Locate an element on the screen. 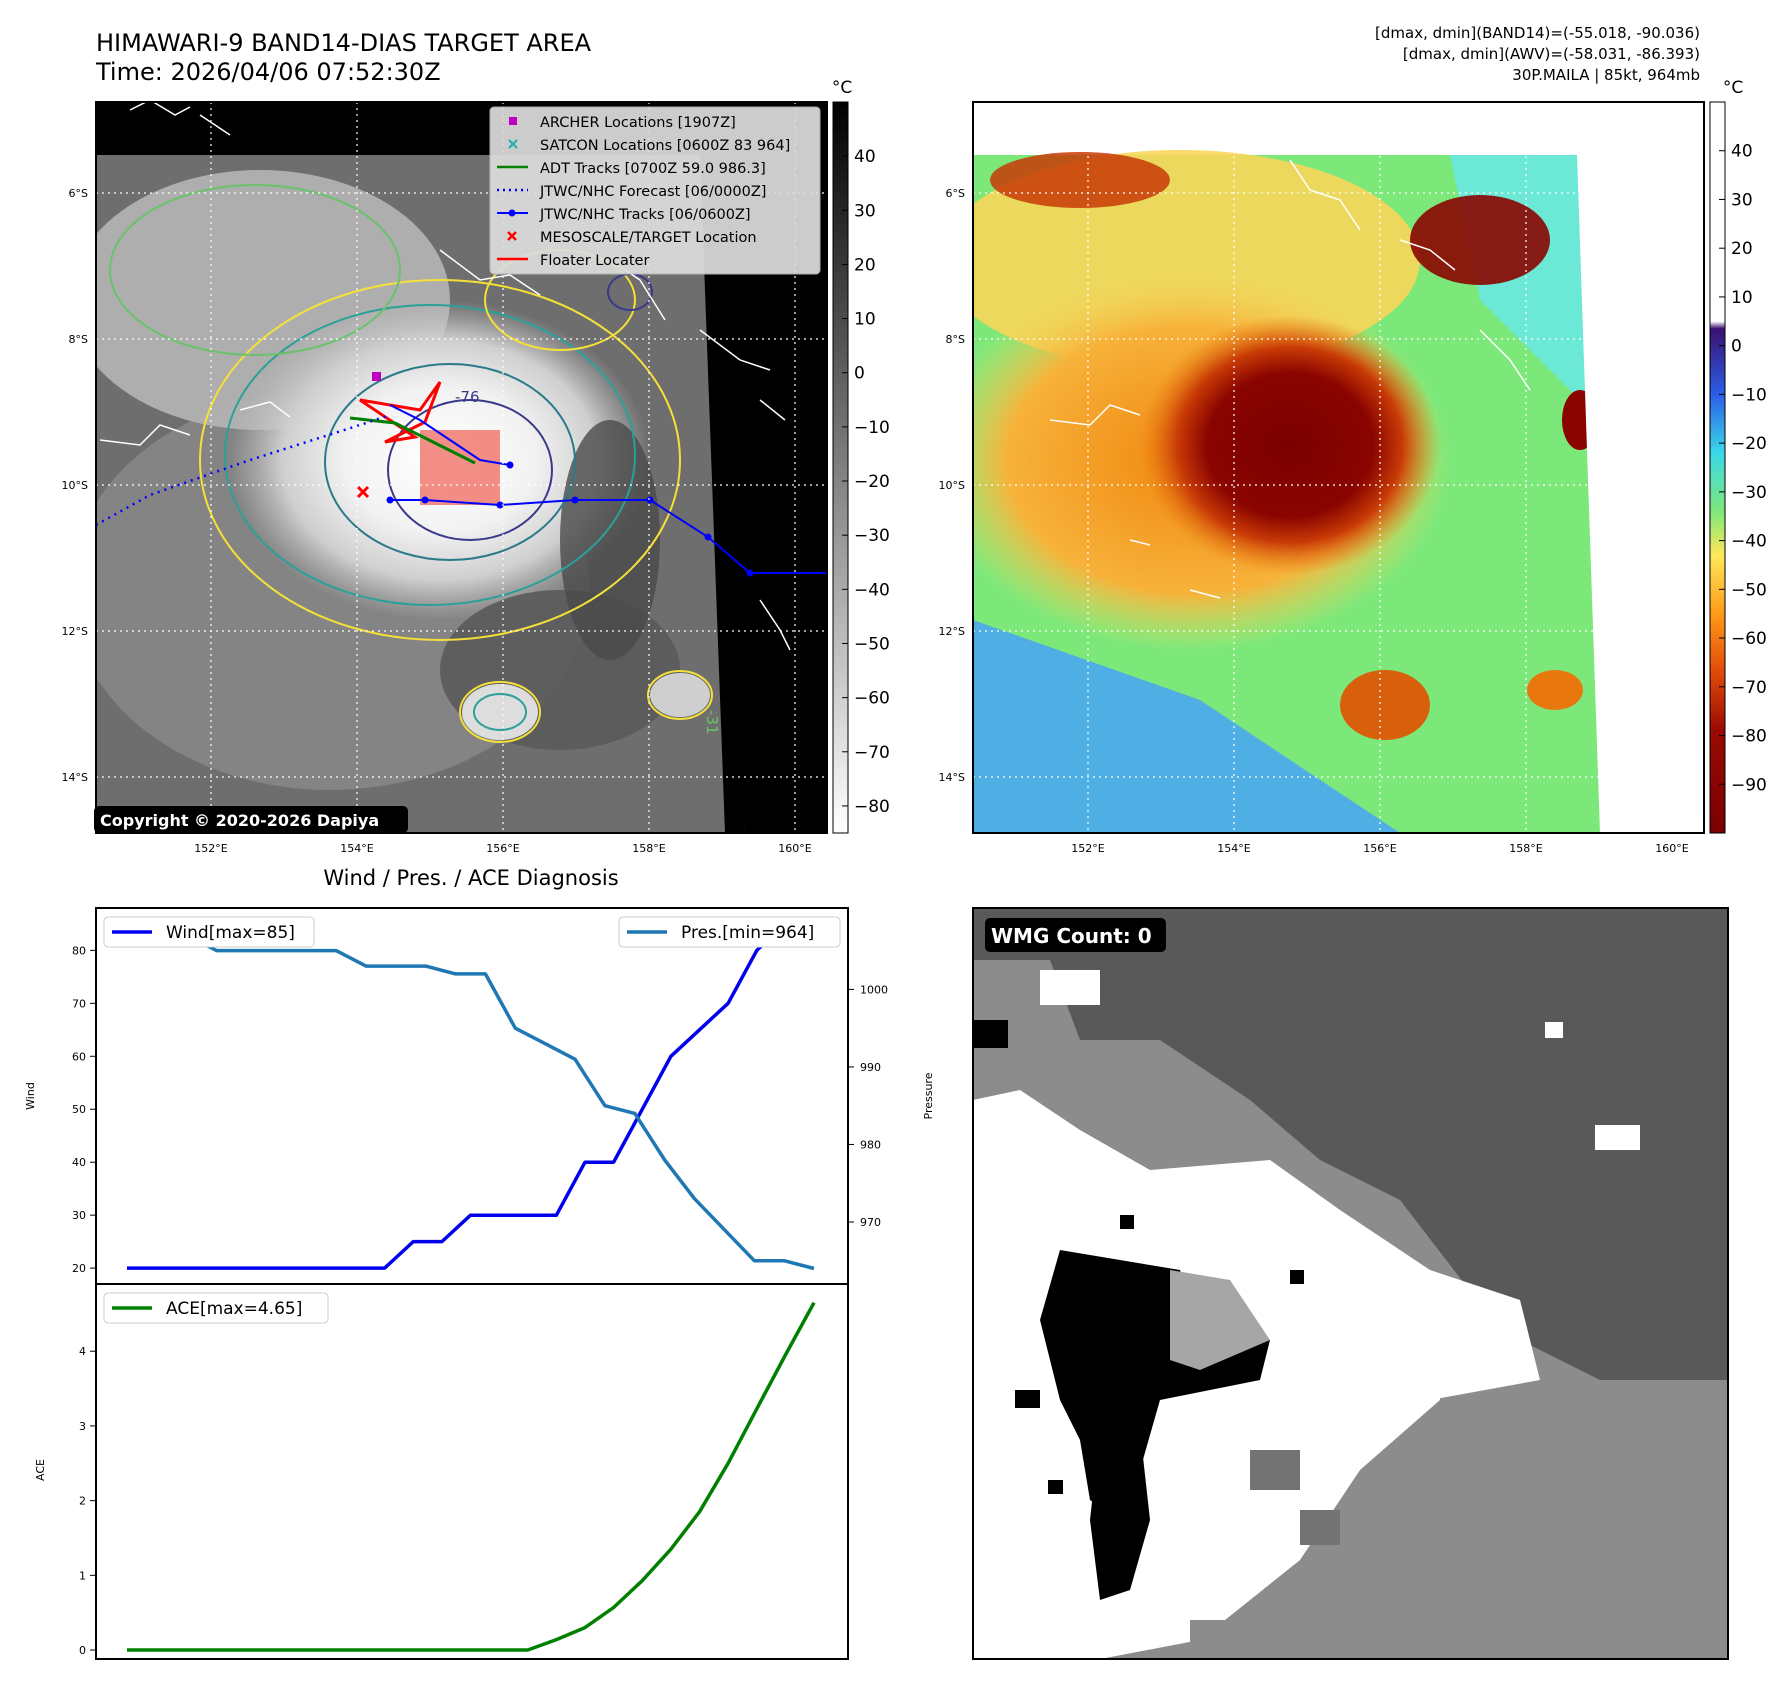 This screenshot has height=1690, width=1788. pressure-axis-tick-label: 970 is located at coordinates (870, 1222).